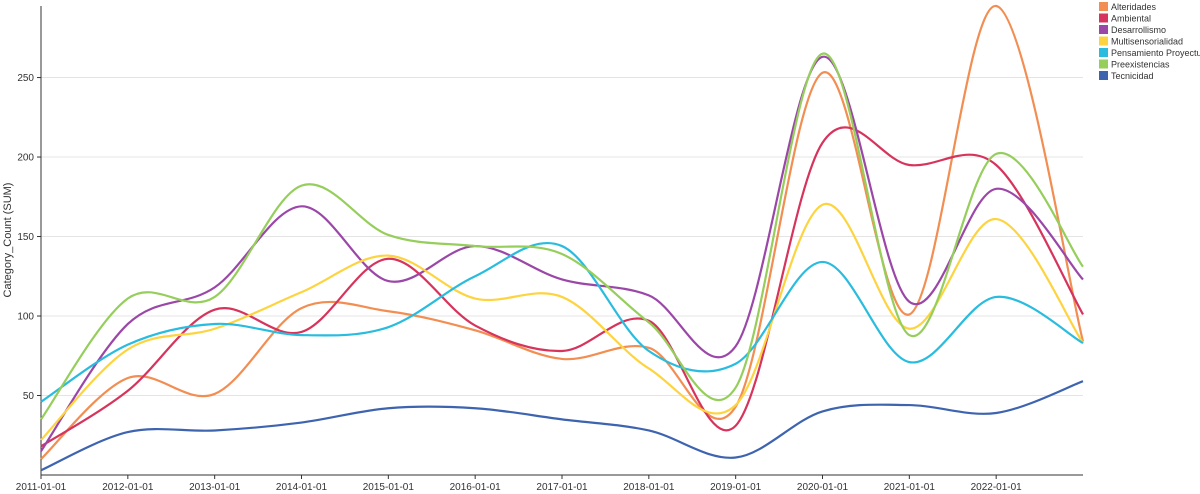 This screenshot has height=494, width=1200. What do you see at coordinates (1131, 19) in the screenshot?
I see `legend-label-ambiental: Ambiental` at bounding box center [1131, 19].